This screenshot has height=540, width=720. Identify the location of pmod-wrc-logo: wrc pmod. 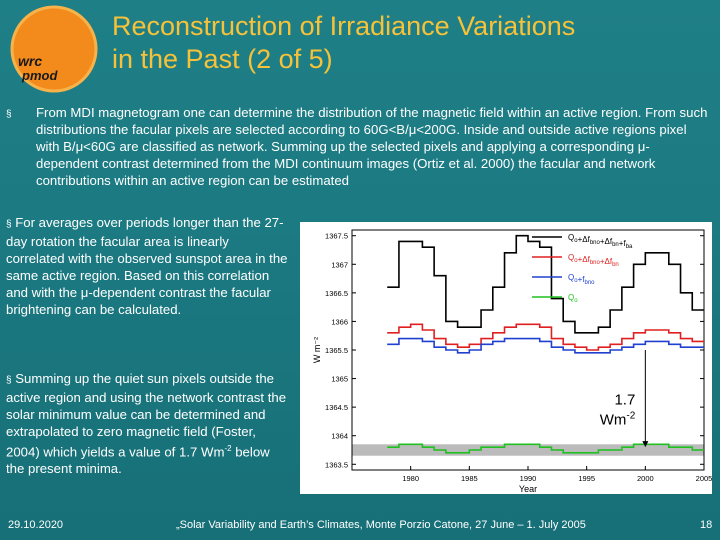
(54, 49).